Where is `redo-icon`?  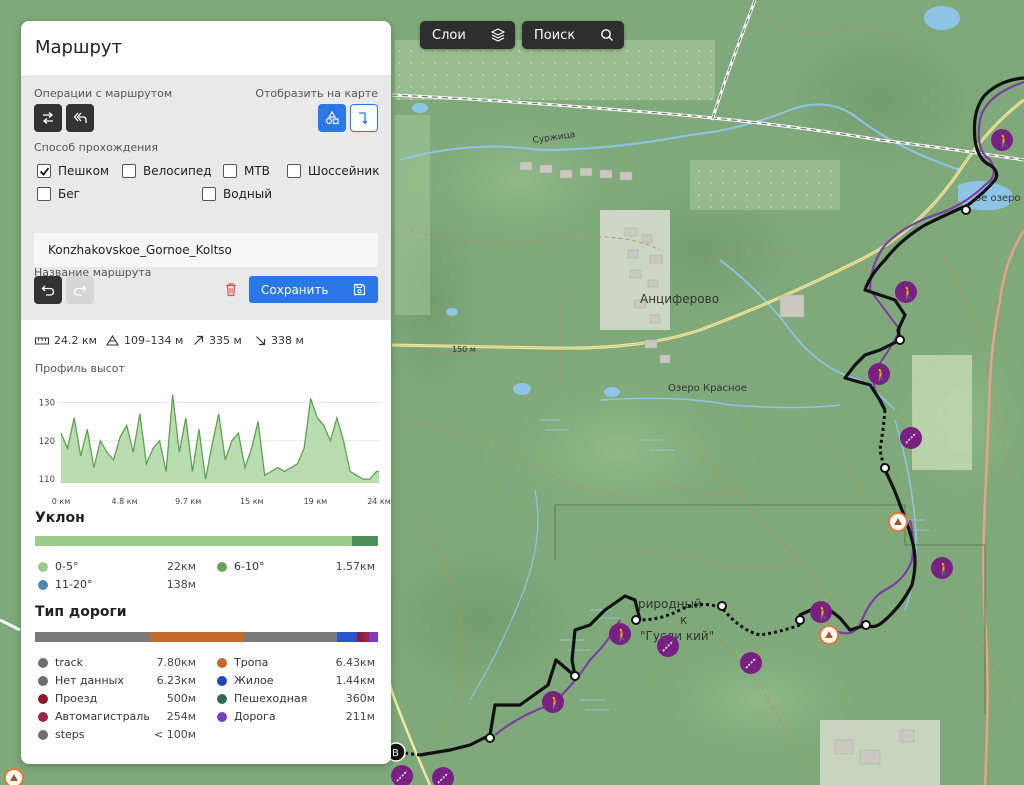 redo-icon is located at coordinates (80, 290).